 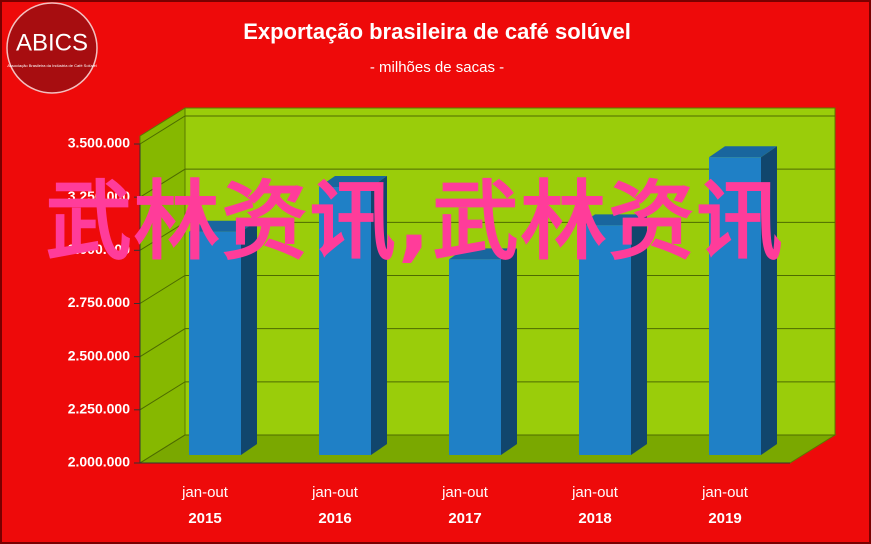 What do you see at coordinates (724, 518) in the screenshot?
I see `x-tick-label: 2019` at bounding box center [724, 518].